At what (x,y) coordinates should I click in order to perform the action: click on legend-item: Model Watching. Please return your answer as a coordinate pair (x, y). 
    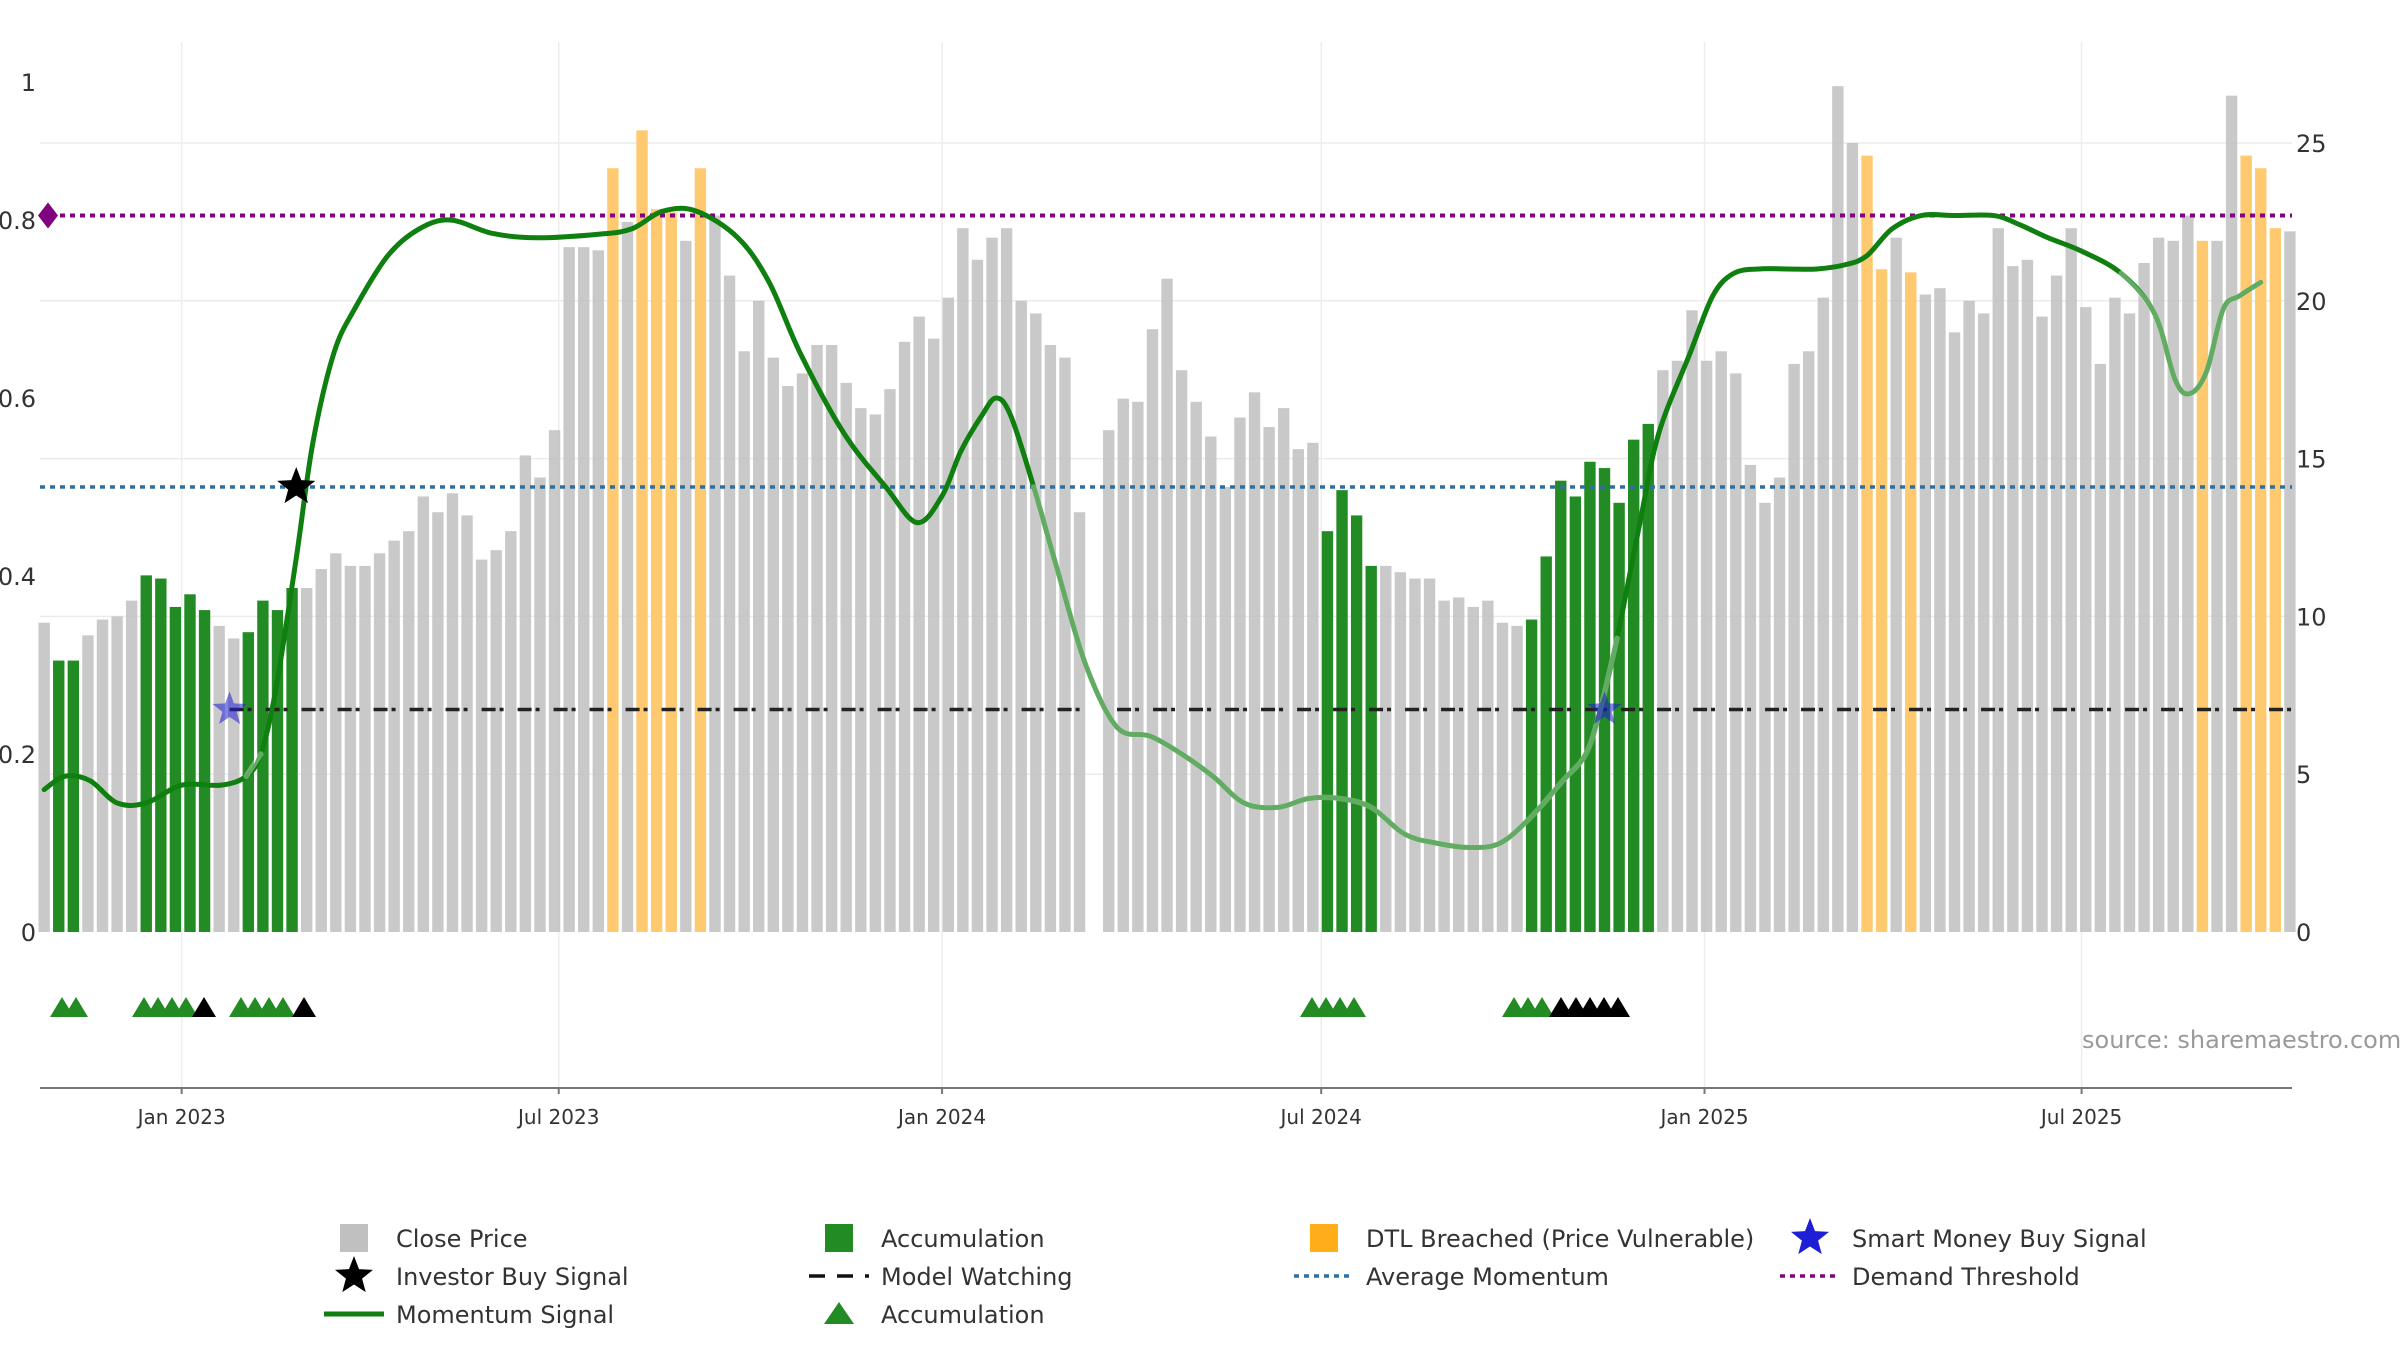
    Looking at the image, I should click on (941, 1277).